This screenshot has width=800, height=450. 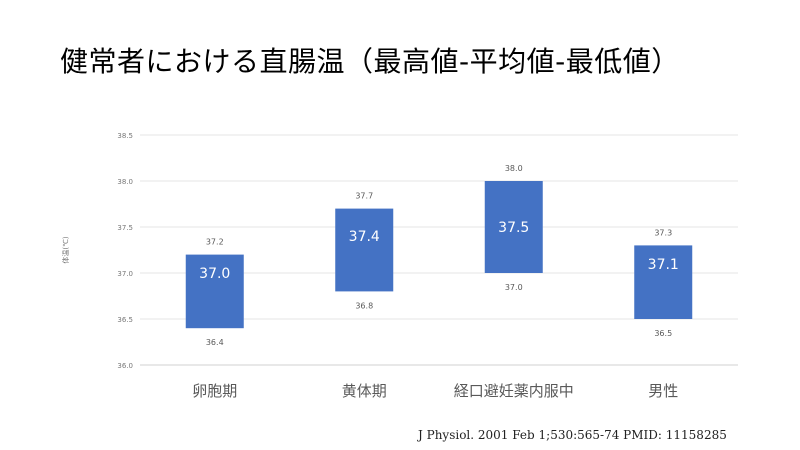 I want to click on mean-value-label: 37.5, so click(x=513, y=228).